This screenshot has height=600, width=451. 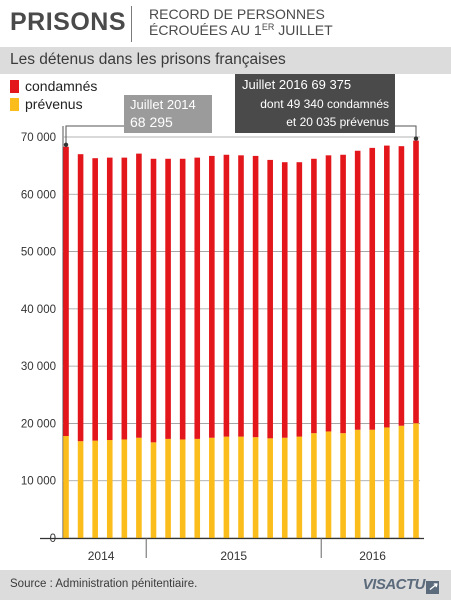 I want to click on y-tick-label: 40 000, so click(x=38, y=310).